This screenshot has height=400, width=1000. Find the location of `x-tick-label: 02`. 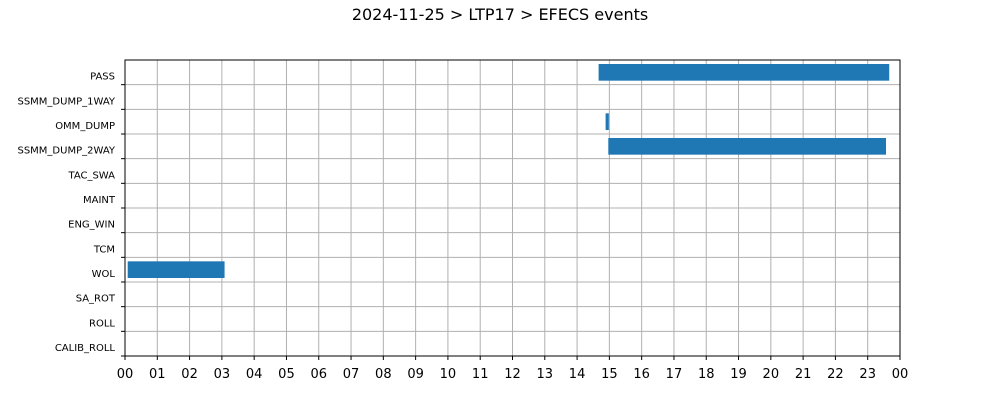

x-tick-label: 02 is located at coordinates (189, 374).